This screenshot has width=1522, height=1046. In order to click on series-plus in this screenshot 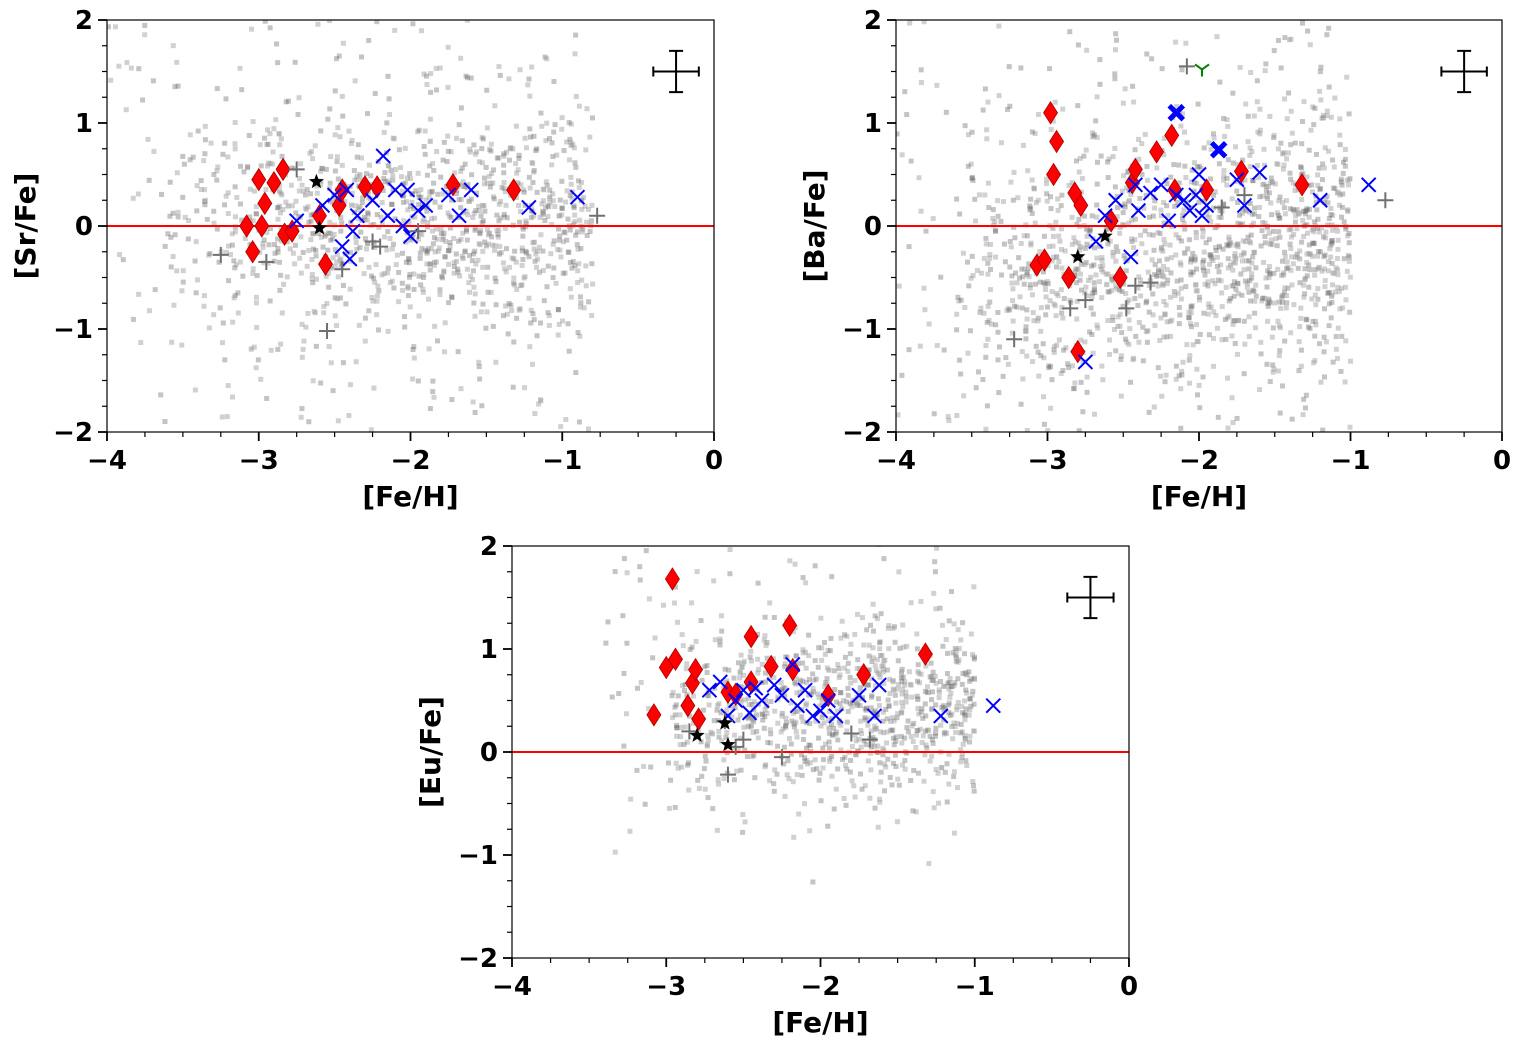, I will do `click(409, 250)`.